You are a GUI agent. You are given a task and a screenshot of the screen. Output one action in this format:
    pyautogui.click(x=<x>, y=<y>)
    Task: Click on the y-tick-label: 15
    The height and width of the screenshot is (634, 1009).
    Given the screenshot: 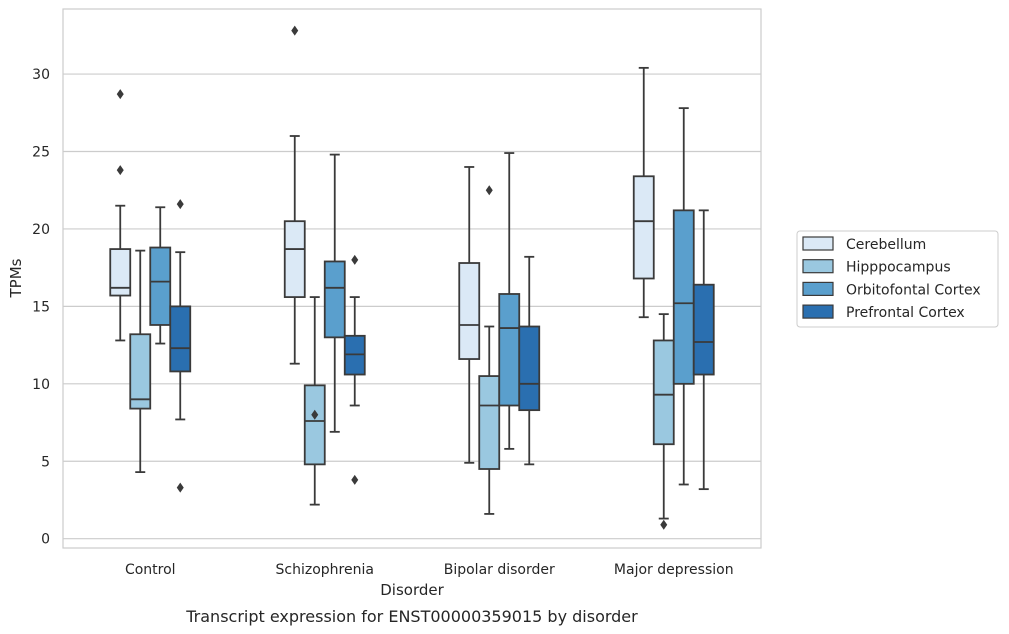 What is the action you would take?
    pyautogui.click(x=41, y=307)
    